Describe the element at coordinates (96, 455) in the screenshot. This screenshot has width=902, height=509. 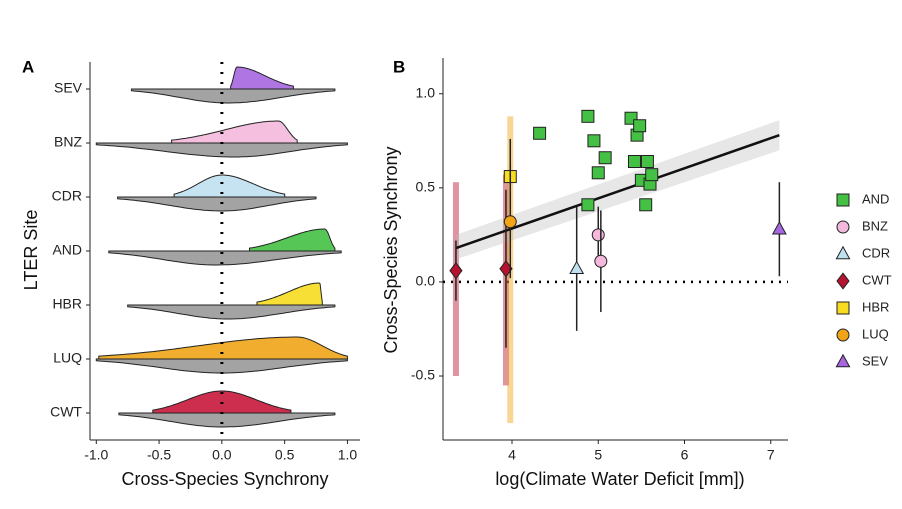
I see `x-tick-label: -1.0` at that location.